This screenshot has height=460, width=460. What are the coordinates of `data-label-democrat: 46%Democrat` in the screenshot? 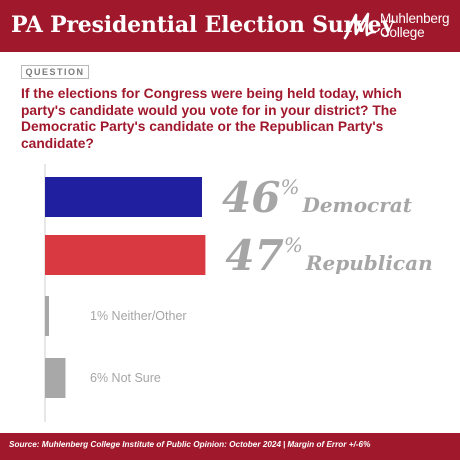 It's located at (317, 197).